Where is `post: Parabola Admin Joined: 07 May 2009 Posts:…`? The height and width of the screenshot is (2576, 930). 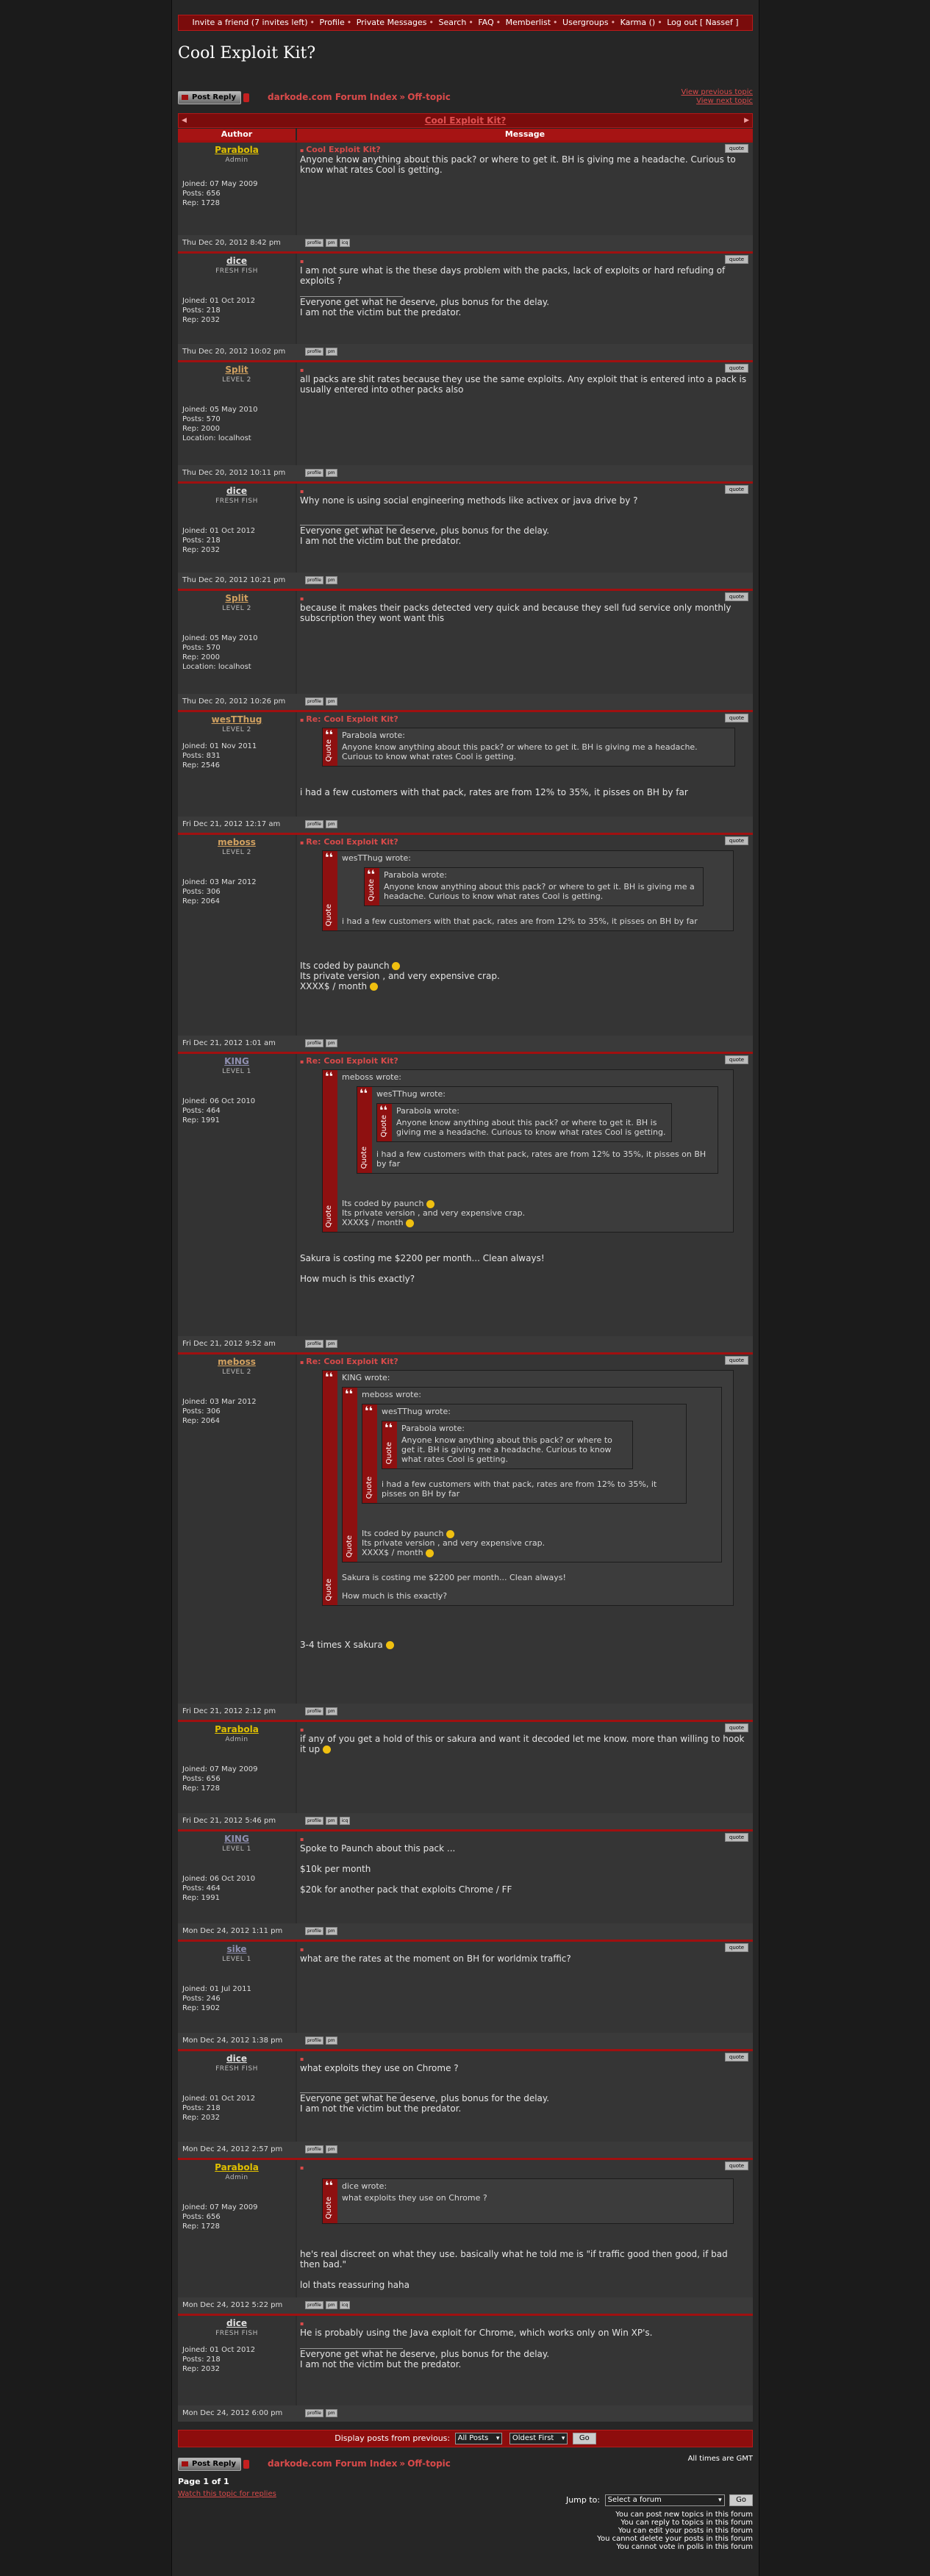 post: Parabola Admin Joined: 07 May 2009 Posts:… is located at coordinates (465, 2236).